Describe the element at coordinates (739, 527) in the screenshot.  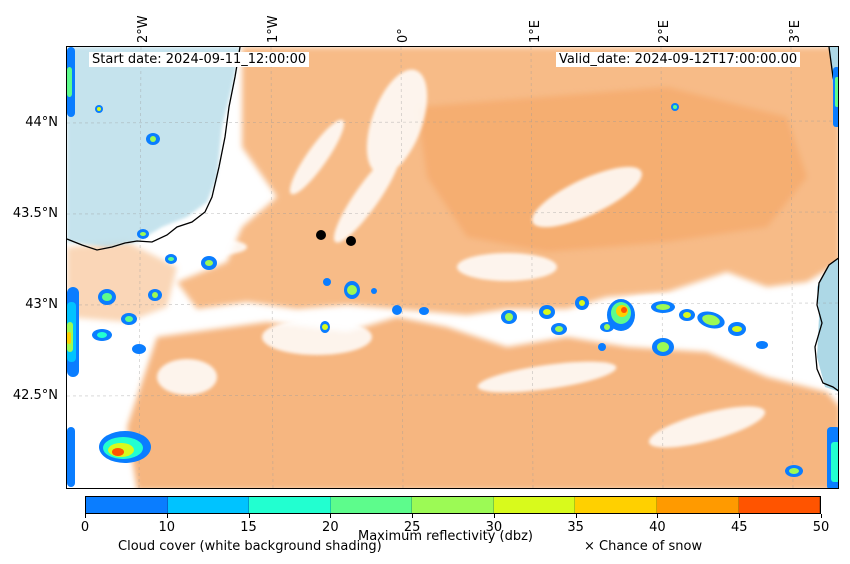
I see `colorbar-tick-label: 45` at that location.